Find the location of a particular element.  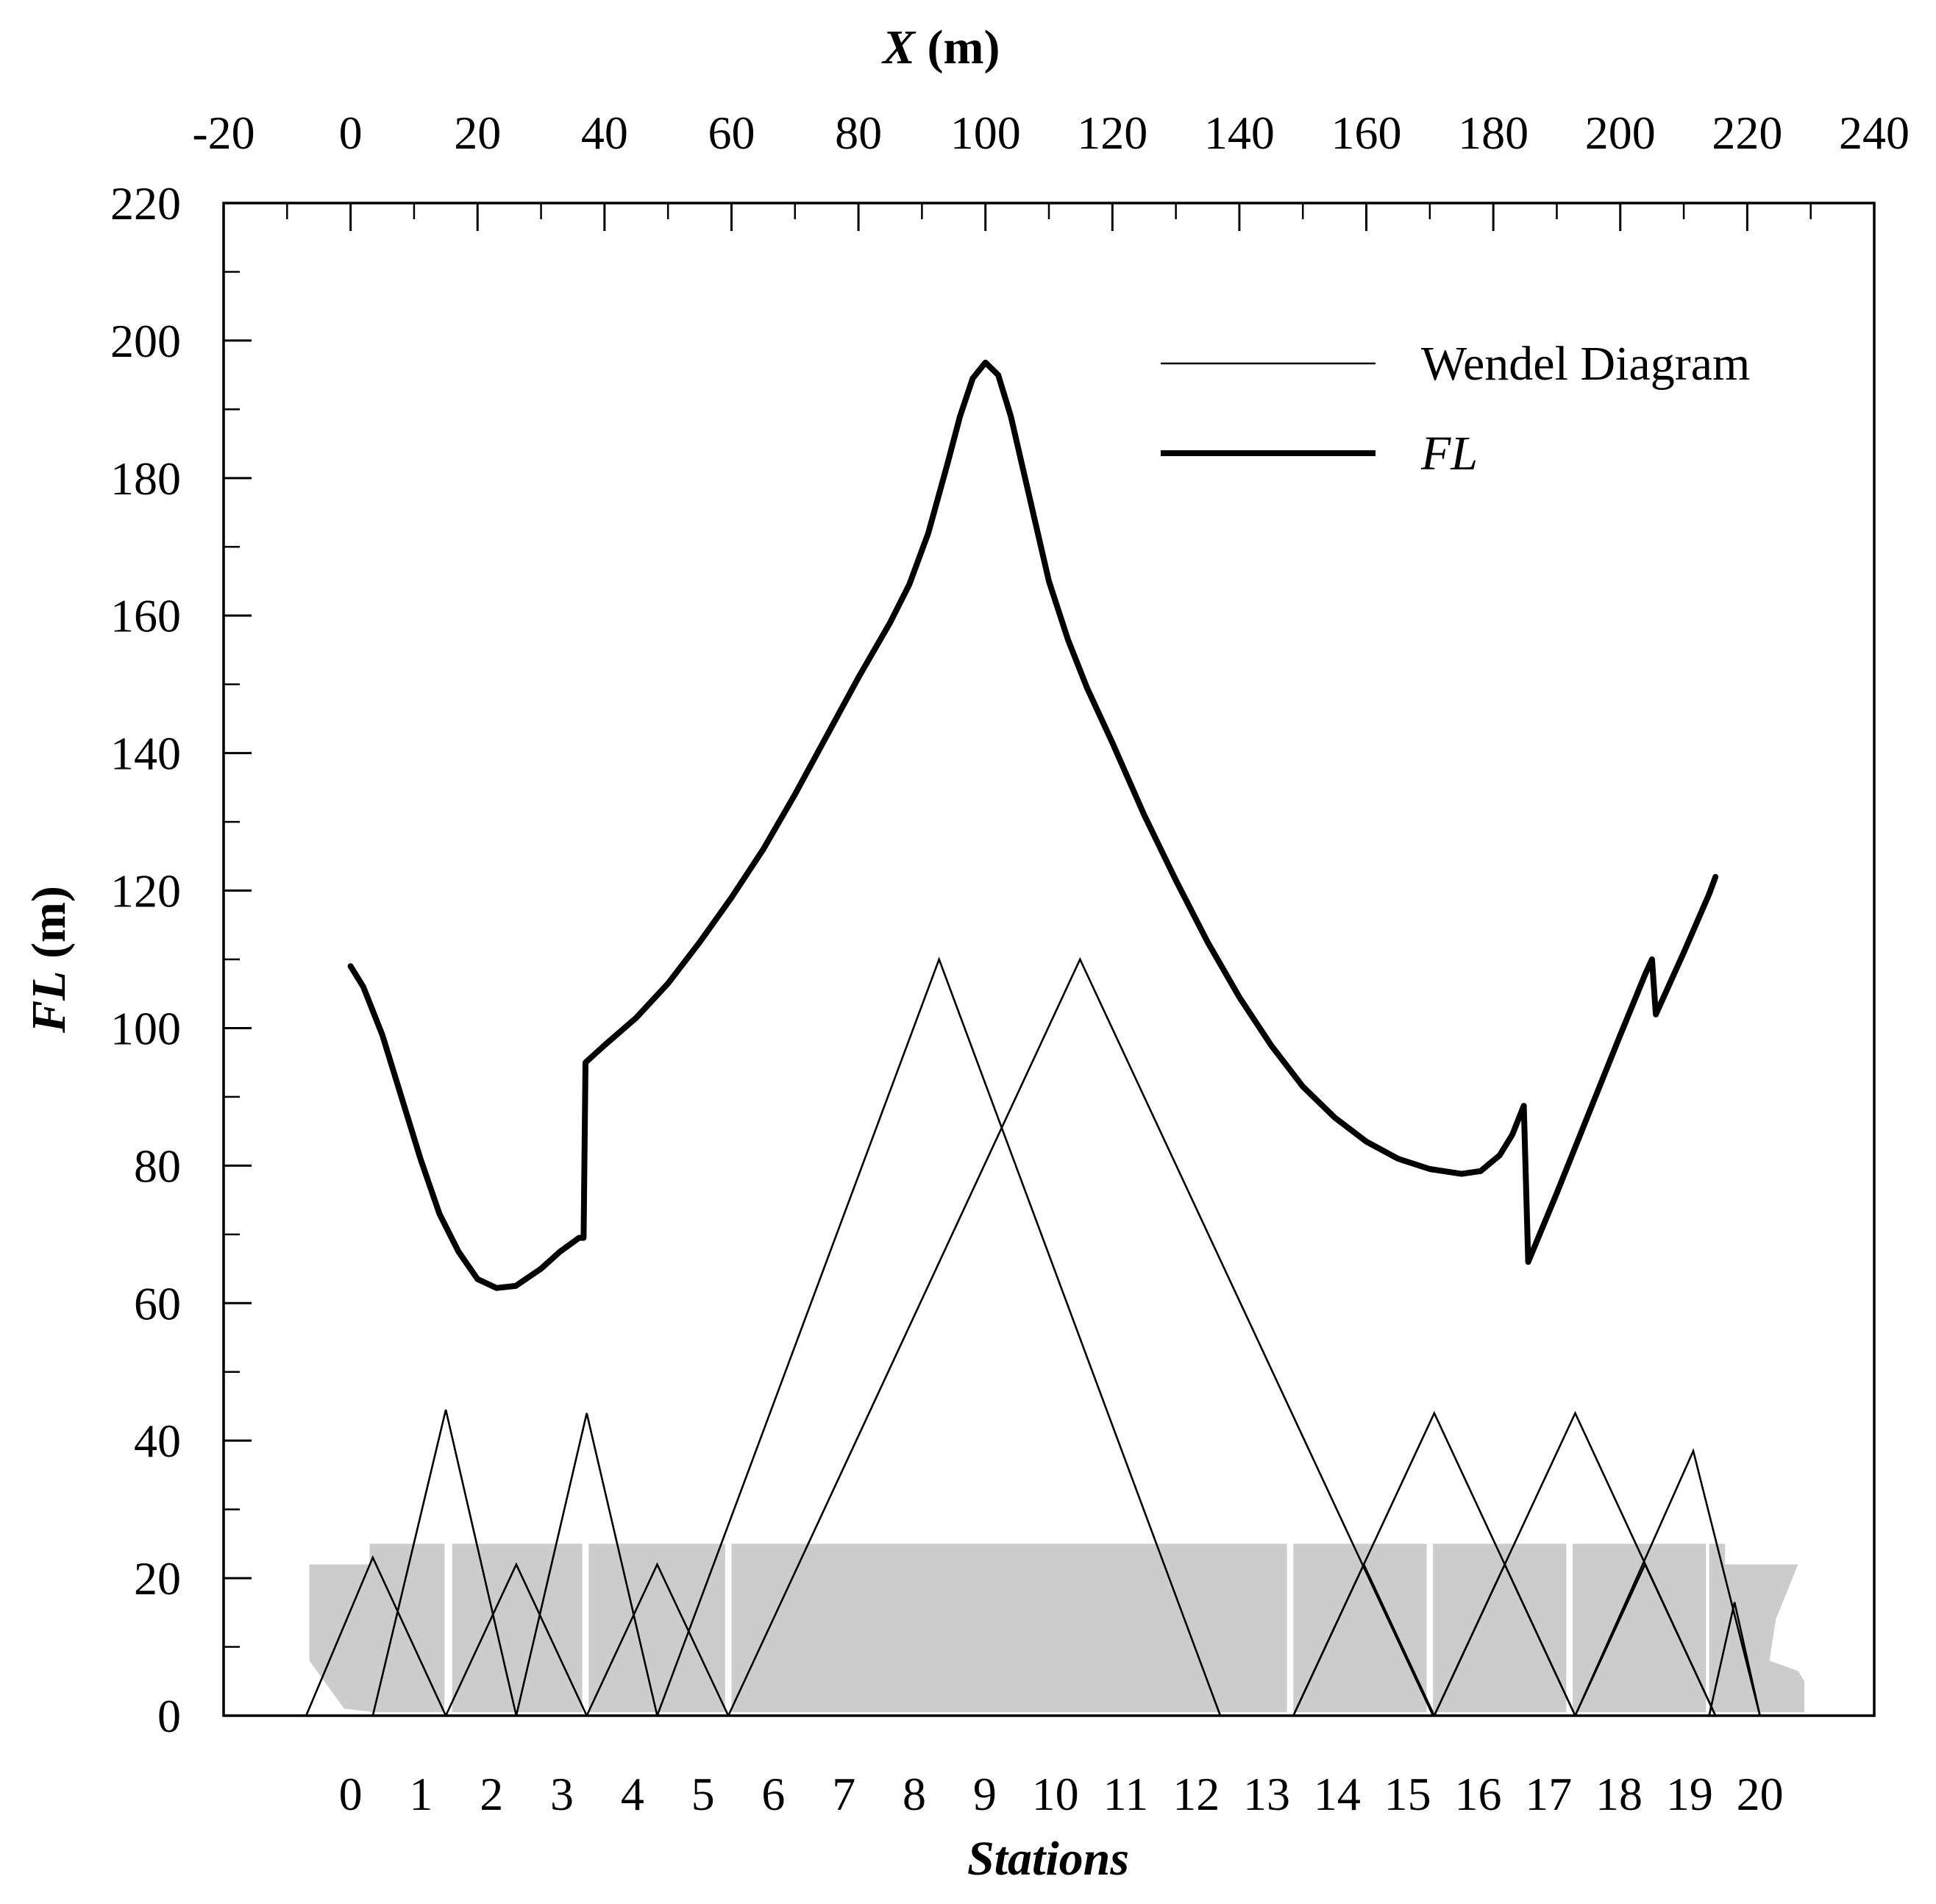

y-tick-label: 120 is located at coordinates (145, 891).